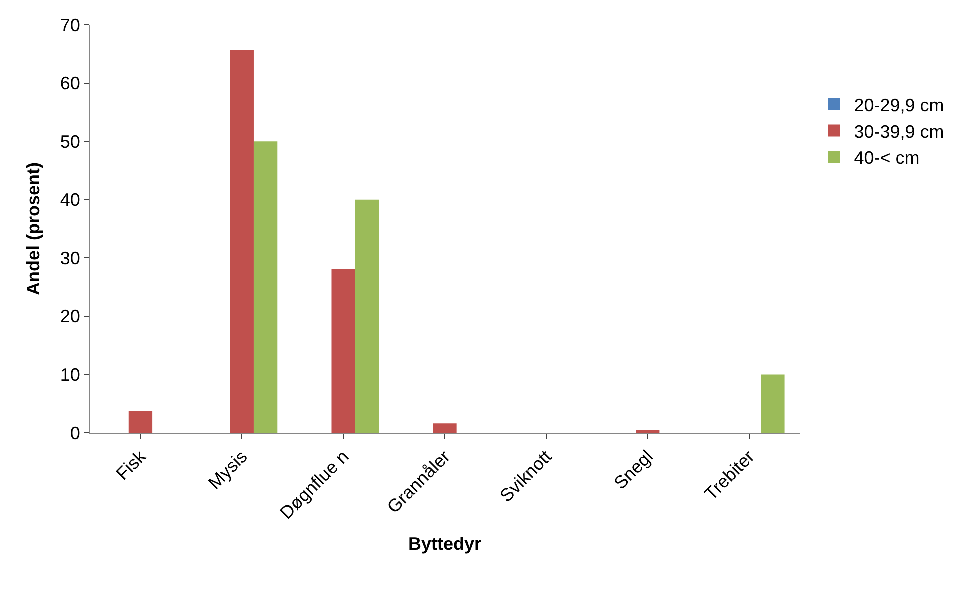 This screenshot has width=962, height=593. Describe the element at coordinates (131, 465) in the screenshot. I see `x-tick-label: Fisk` at that location.